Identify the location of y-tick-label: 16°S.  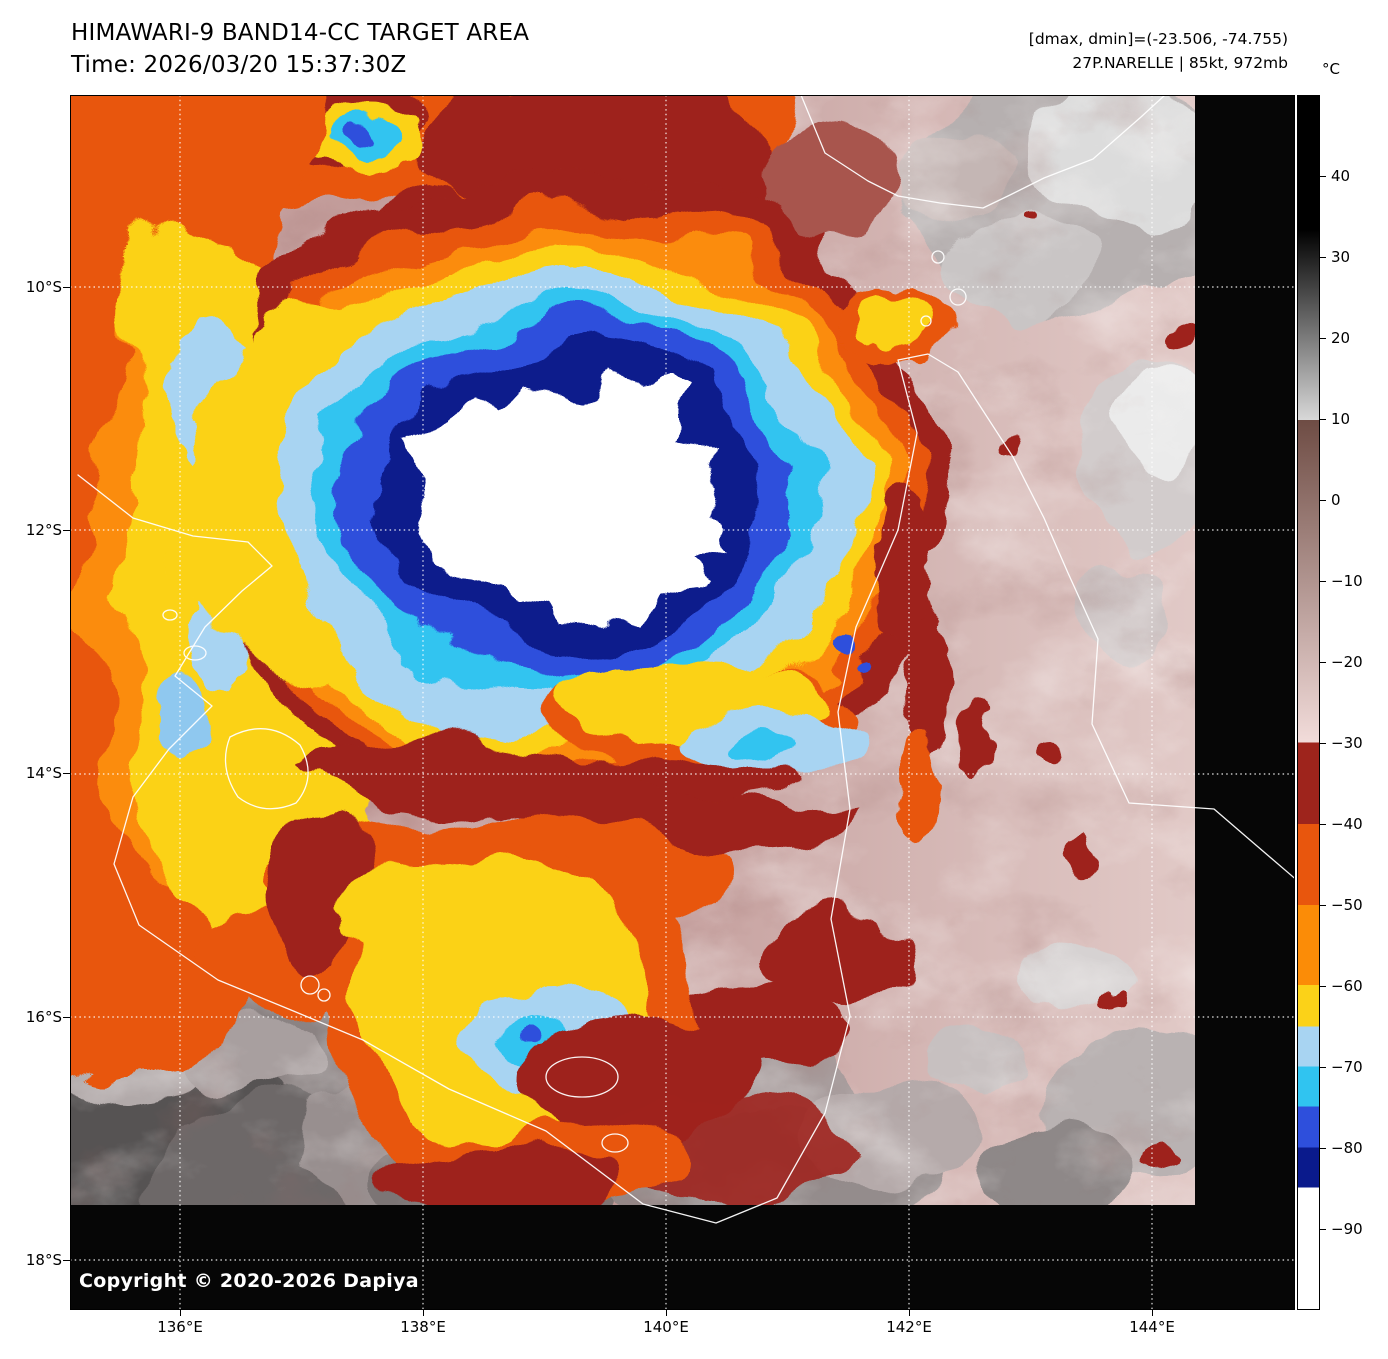
(43, 1017).